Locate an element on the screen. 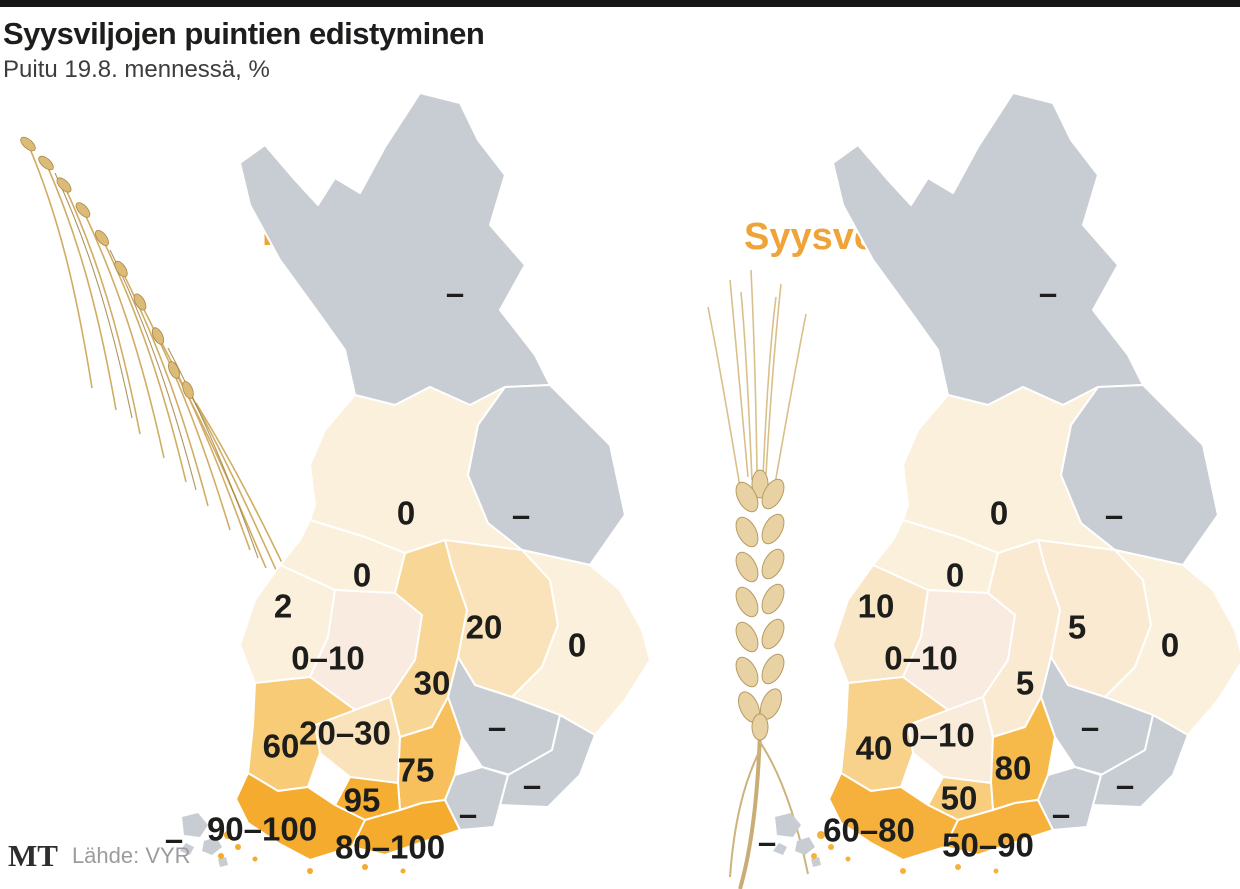 This screenshot has height=889, width=1240. value-label-varsinais-suomi: 90–100 is located at coordinates (262, 829).